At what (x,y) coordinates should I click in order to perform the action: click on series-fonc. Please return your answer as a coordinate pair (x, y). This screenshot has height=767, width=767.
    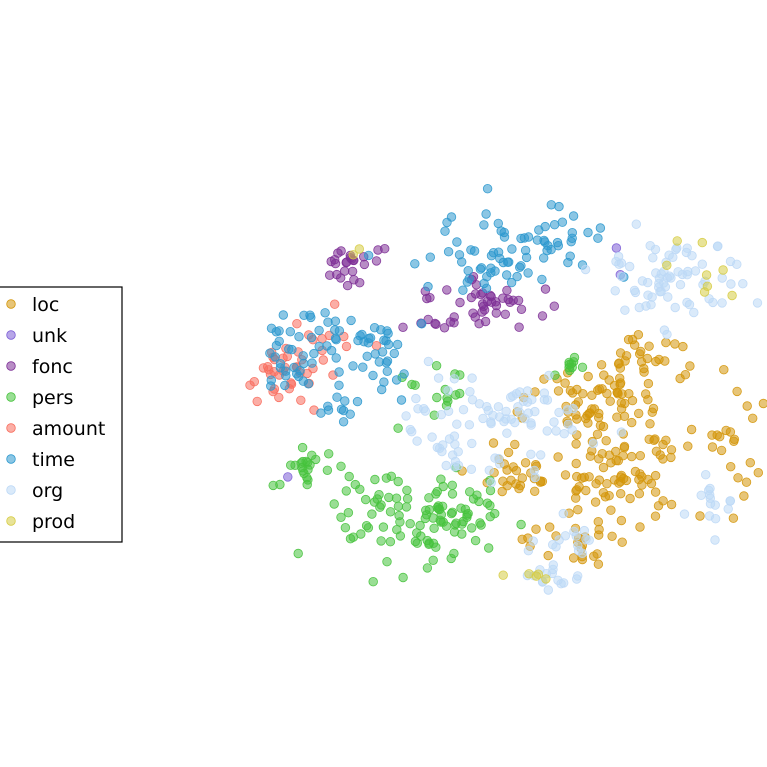
    Looking at the image, I should click on (442, 288).